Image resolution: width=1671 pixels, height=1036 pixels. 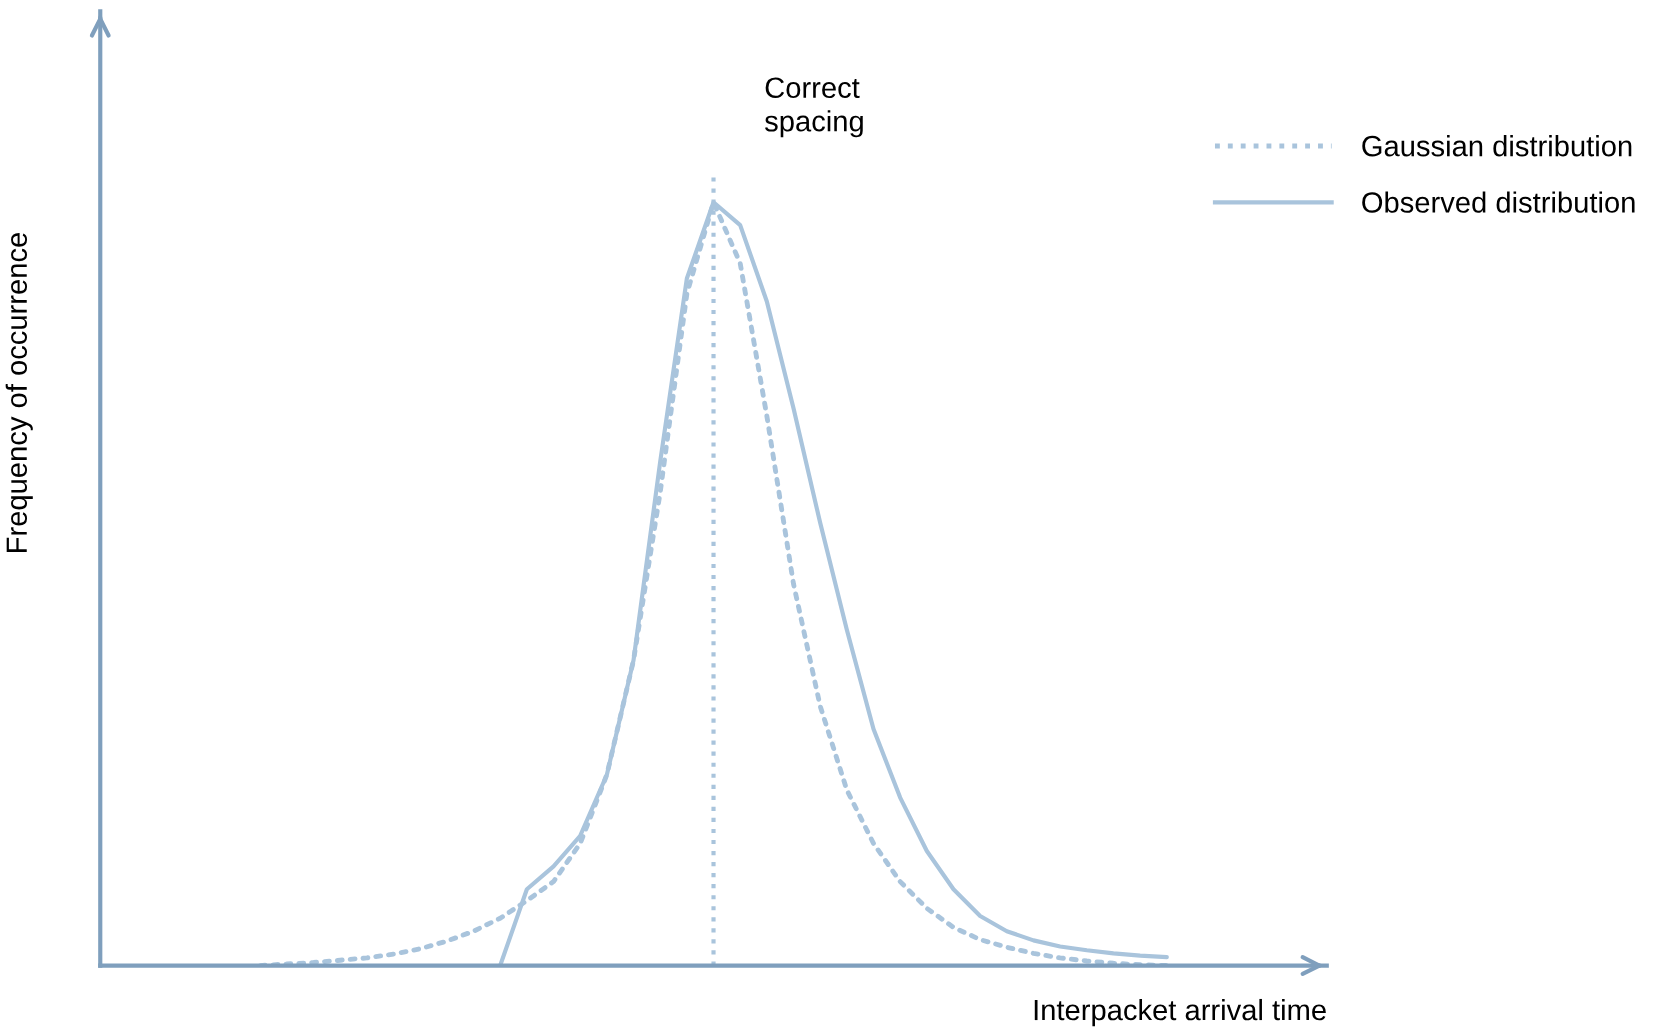 I want to click on legend-label: Gaussian distribution, so click(x=1497, y=146).